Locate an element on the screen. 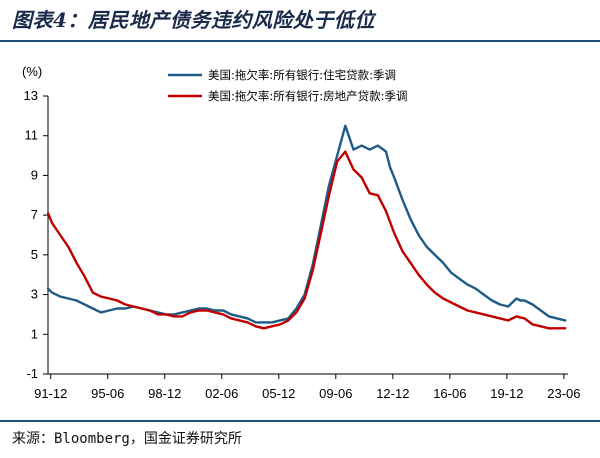 This screenshot has width=600, height=458. y-tick-label: 9 is located at coordinates (34, 174).